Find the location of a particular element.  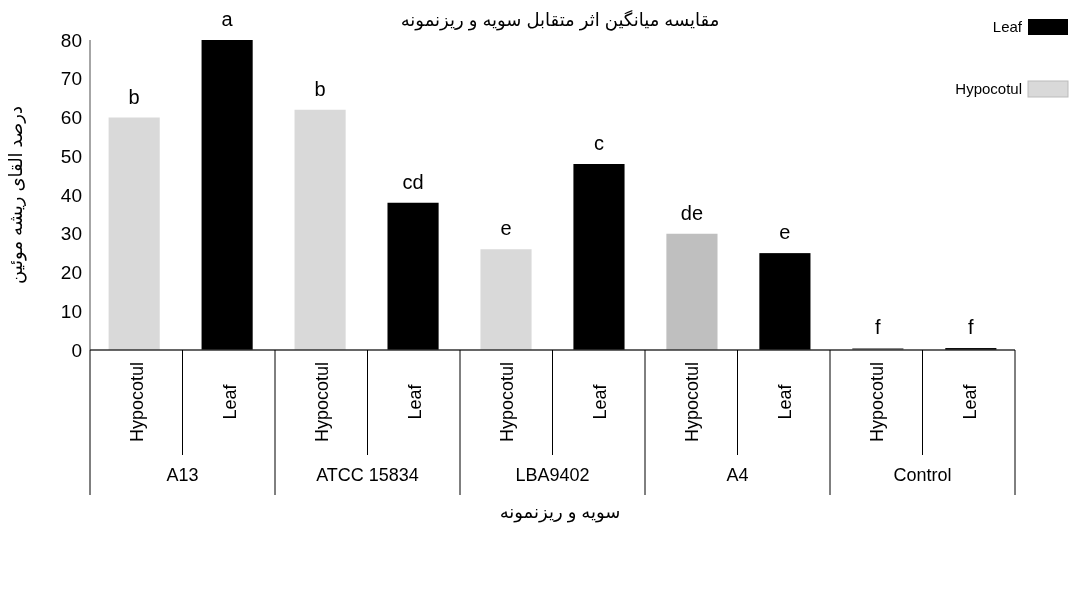

data-label: de is located at coordinates (692, 212).